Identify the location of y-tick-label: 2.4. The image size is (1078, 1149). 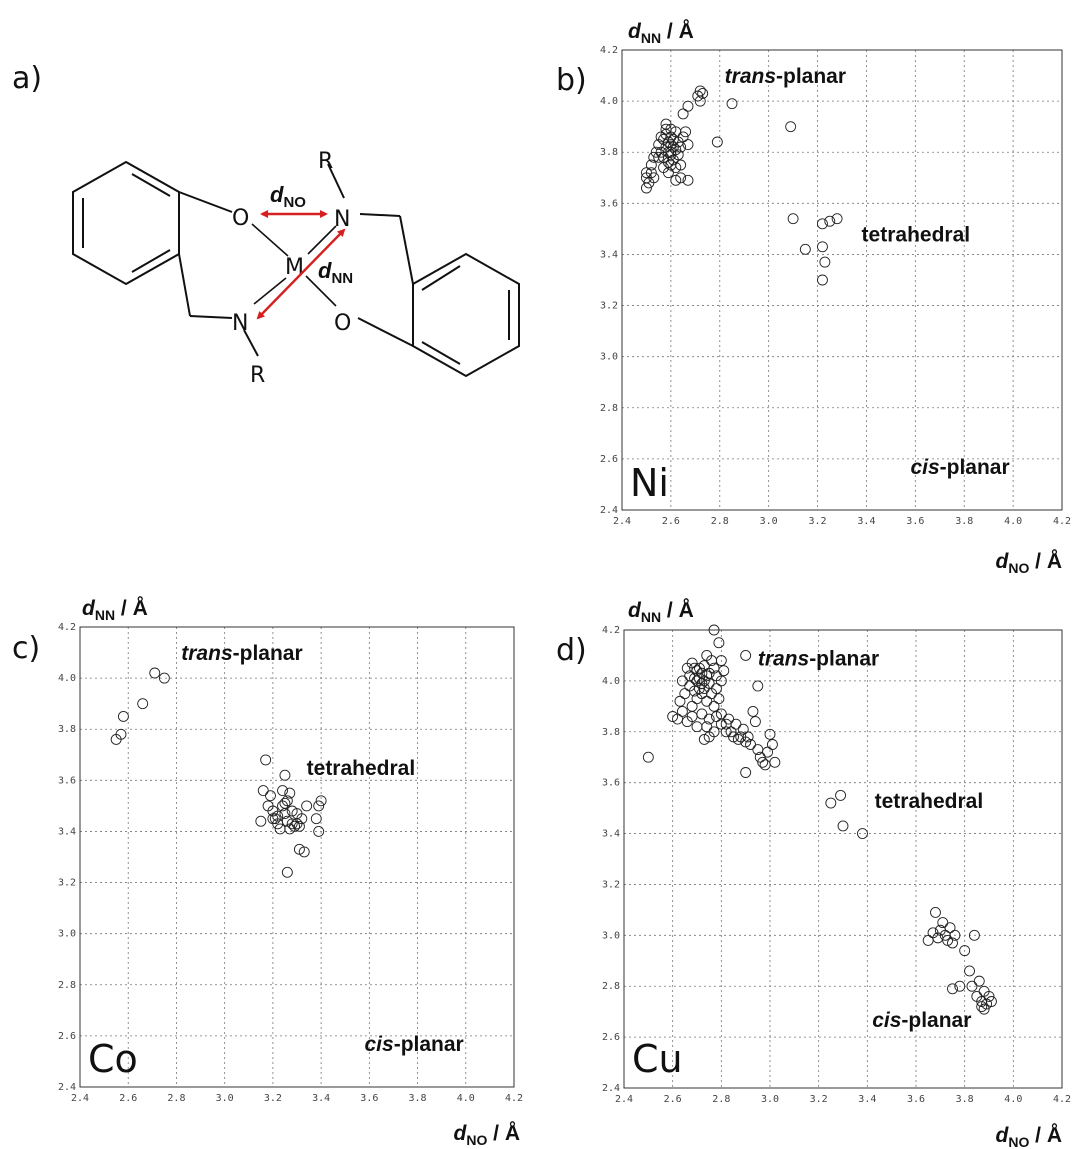
(611, 1088).